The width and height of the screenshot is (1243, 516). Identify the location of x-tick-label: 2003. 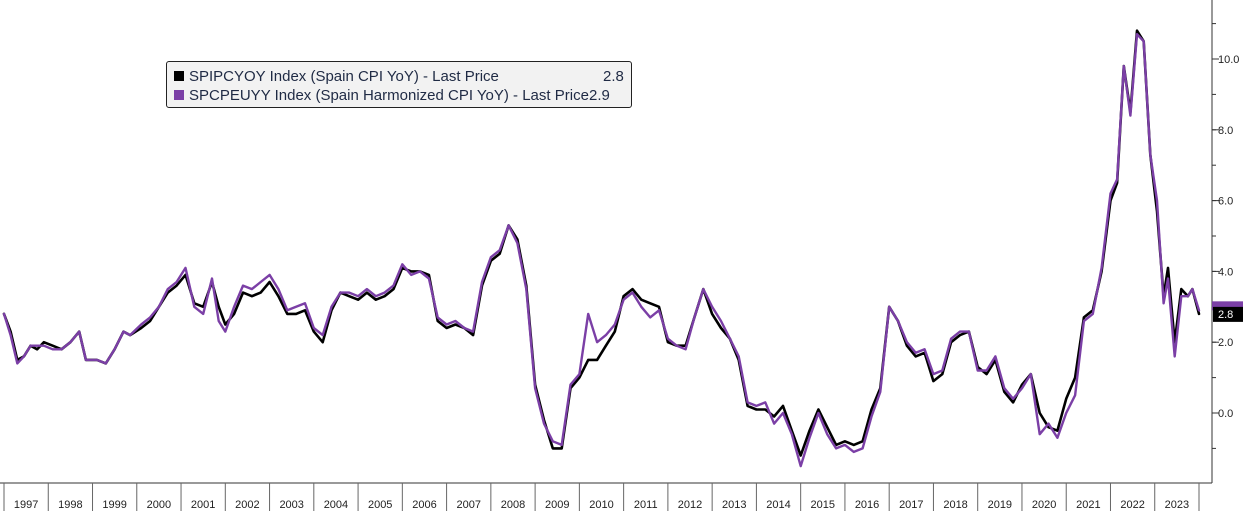
(291, 505).